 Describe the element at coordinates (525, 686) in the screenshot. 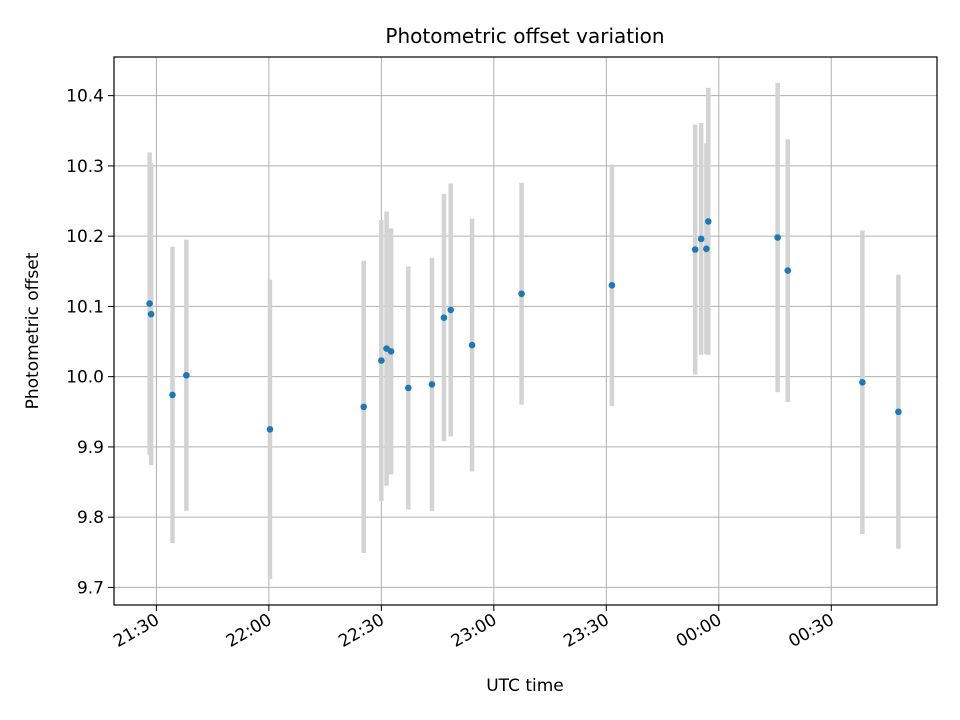

I see `x-axis-label: UTC time` at that location.